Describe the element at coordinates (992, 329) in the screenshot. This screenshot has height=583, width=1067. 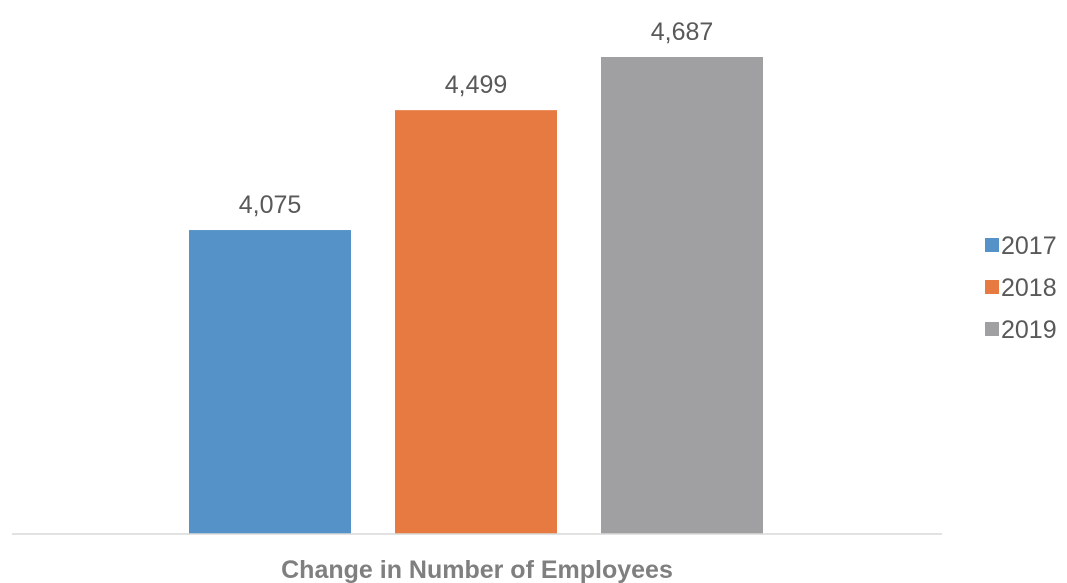
I see `legend-swatch-2019` at that location.